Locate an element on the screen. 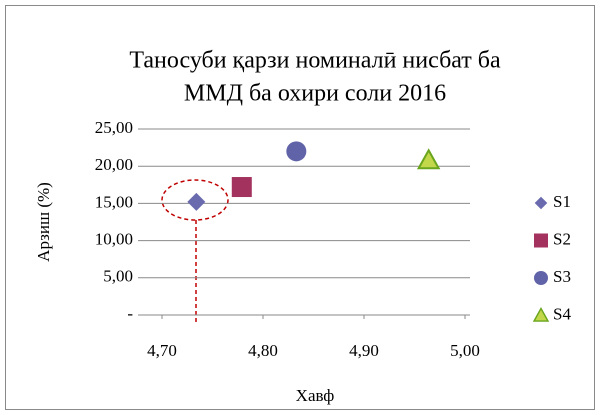 This screenshot has height=415, width=601. legend-label: S1 is located at coordinates (562, 201).